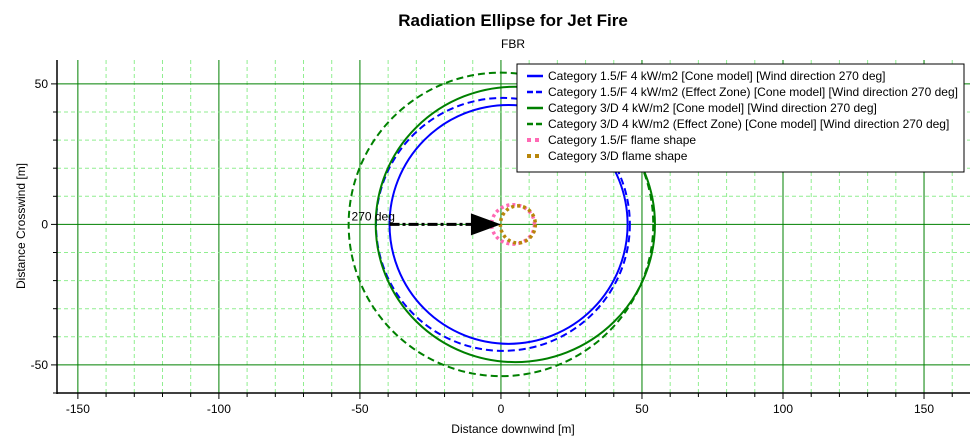 This screenshot has height=448, width=979. I want to click on wind-direction-annotation: 270 deg, so click(426, 222).